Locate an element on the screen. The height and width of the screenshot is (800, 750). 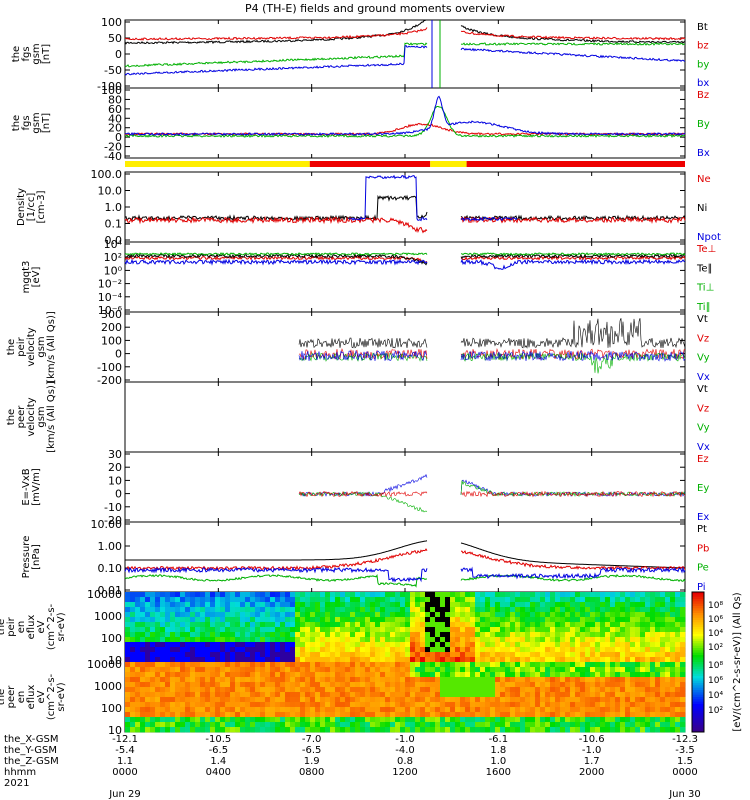
y-axis-label-line: fgs is located at coordinates (26, 53).